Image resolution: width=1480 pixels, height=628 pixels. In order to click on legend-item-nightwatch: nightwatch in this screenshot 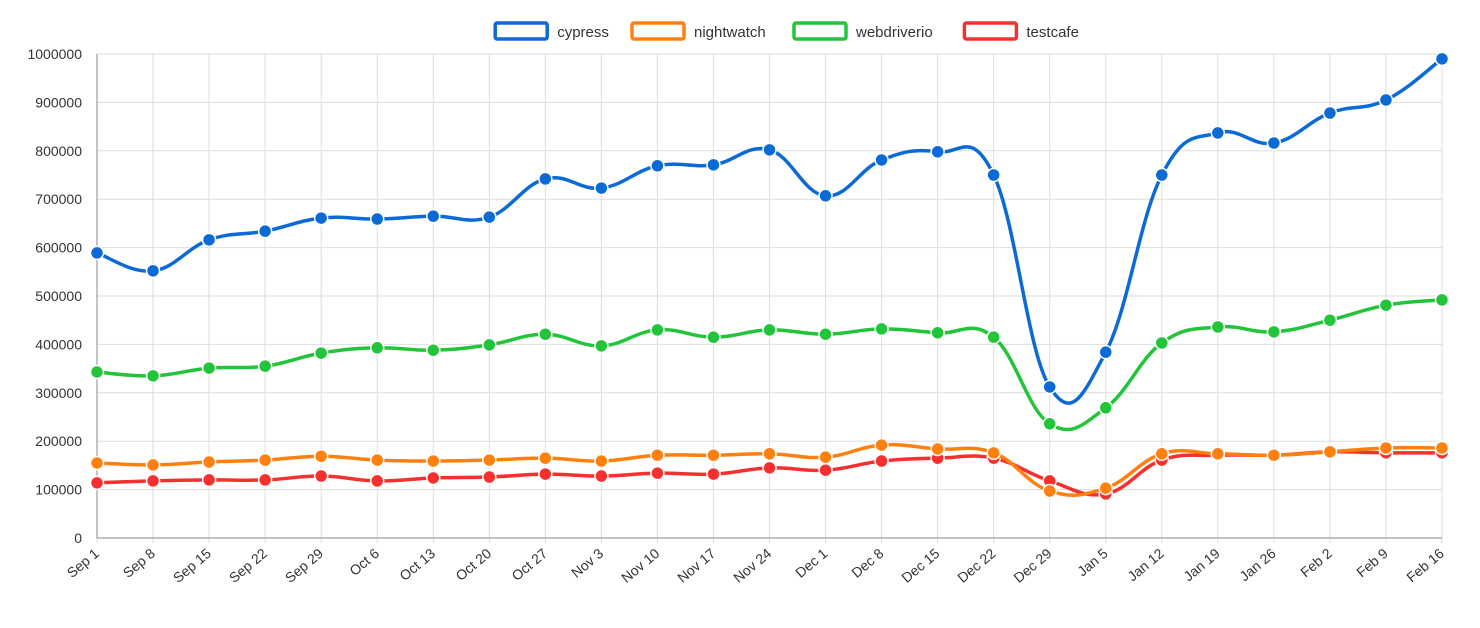, I will do `click(698, 31)`.